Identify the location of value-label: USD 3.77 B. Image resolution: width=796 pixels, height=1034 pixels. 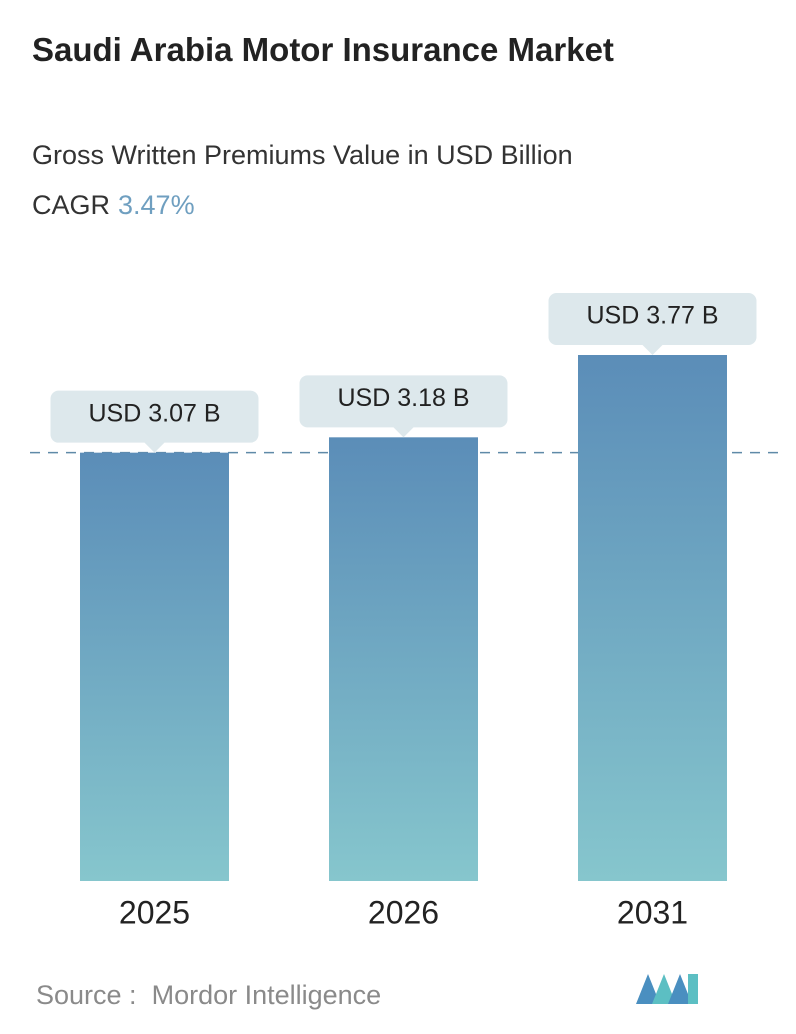
(652, 316).